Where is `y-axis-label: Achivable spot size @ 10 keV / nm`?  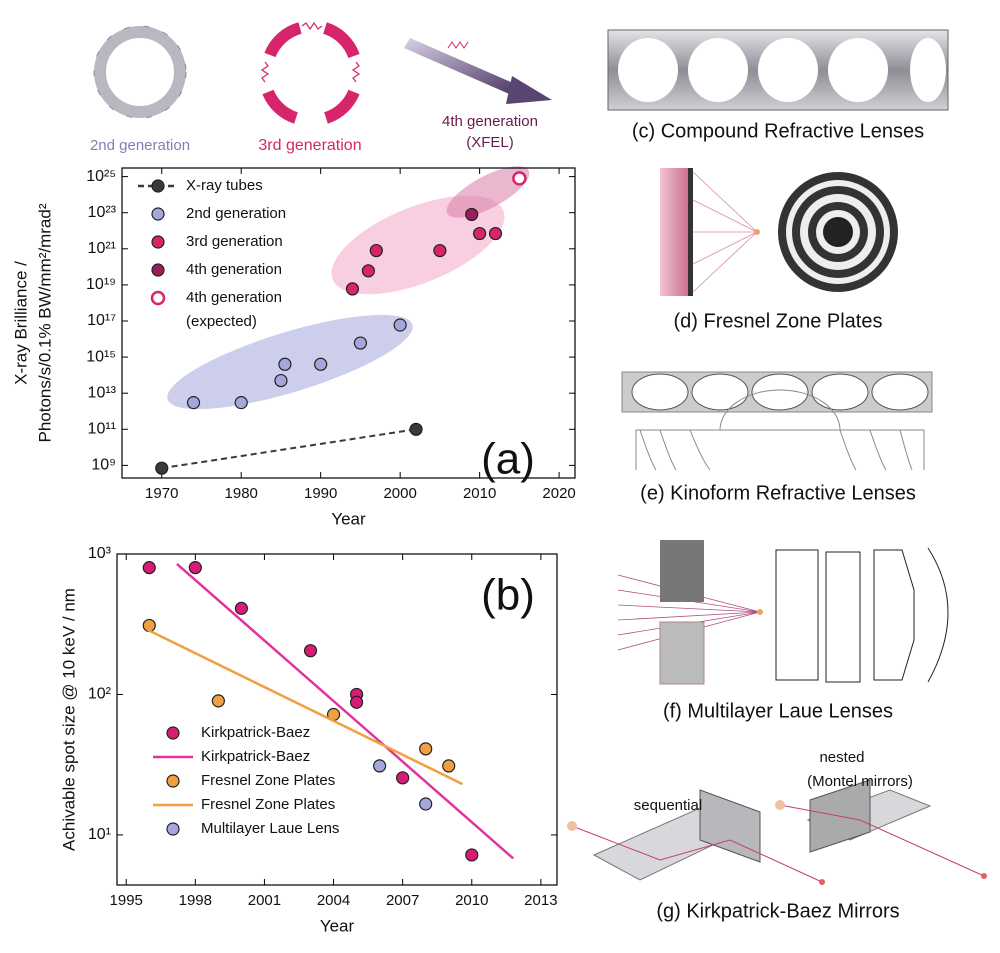 y-axis-label: Achivable spot size @ 10 keV / nm is located at coordinates (68, 719).